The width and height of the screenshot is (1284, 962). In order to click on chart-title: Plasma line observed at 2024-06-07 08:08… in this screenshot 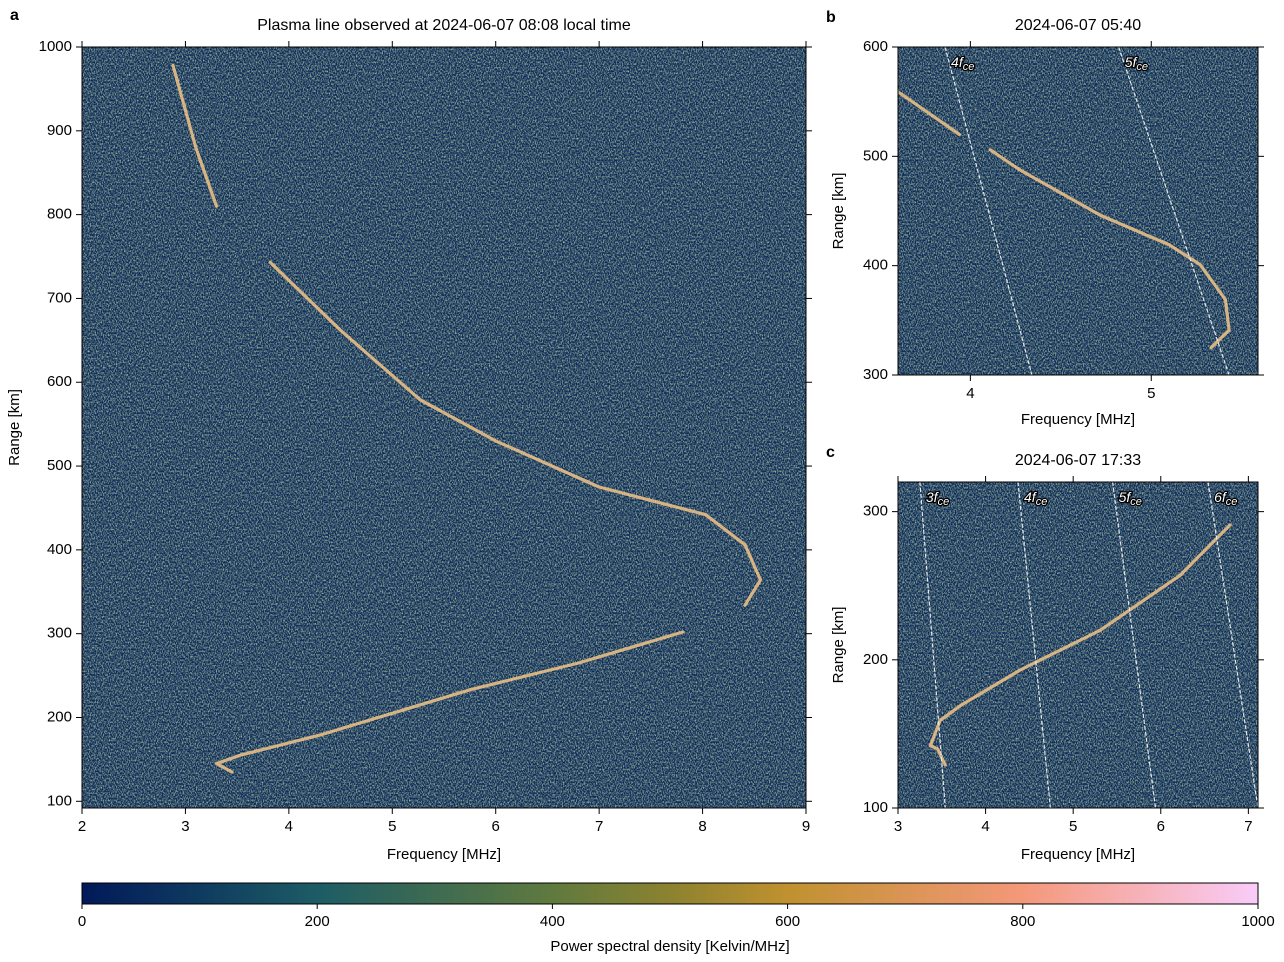, I will do `click(444, 25)`.